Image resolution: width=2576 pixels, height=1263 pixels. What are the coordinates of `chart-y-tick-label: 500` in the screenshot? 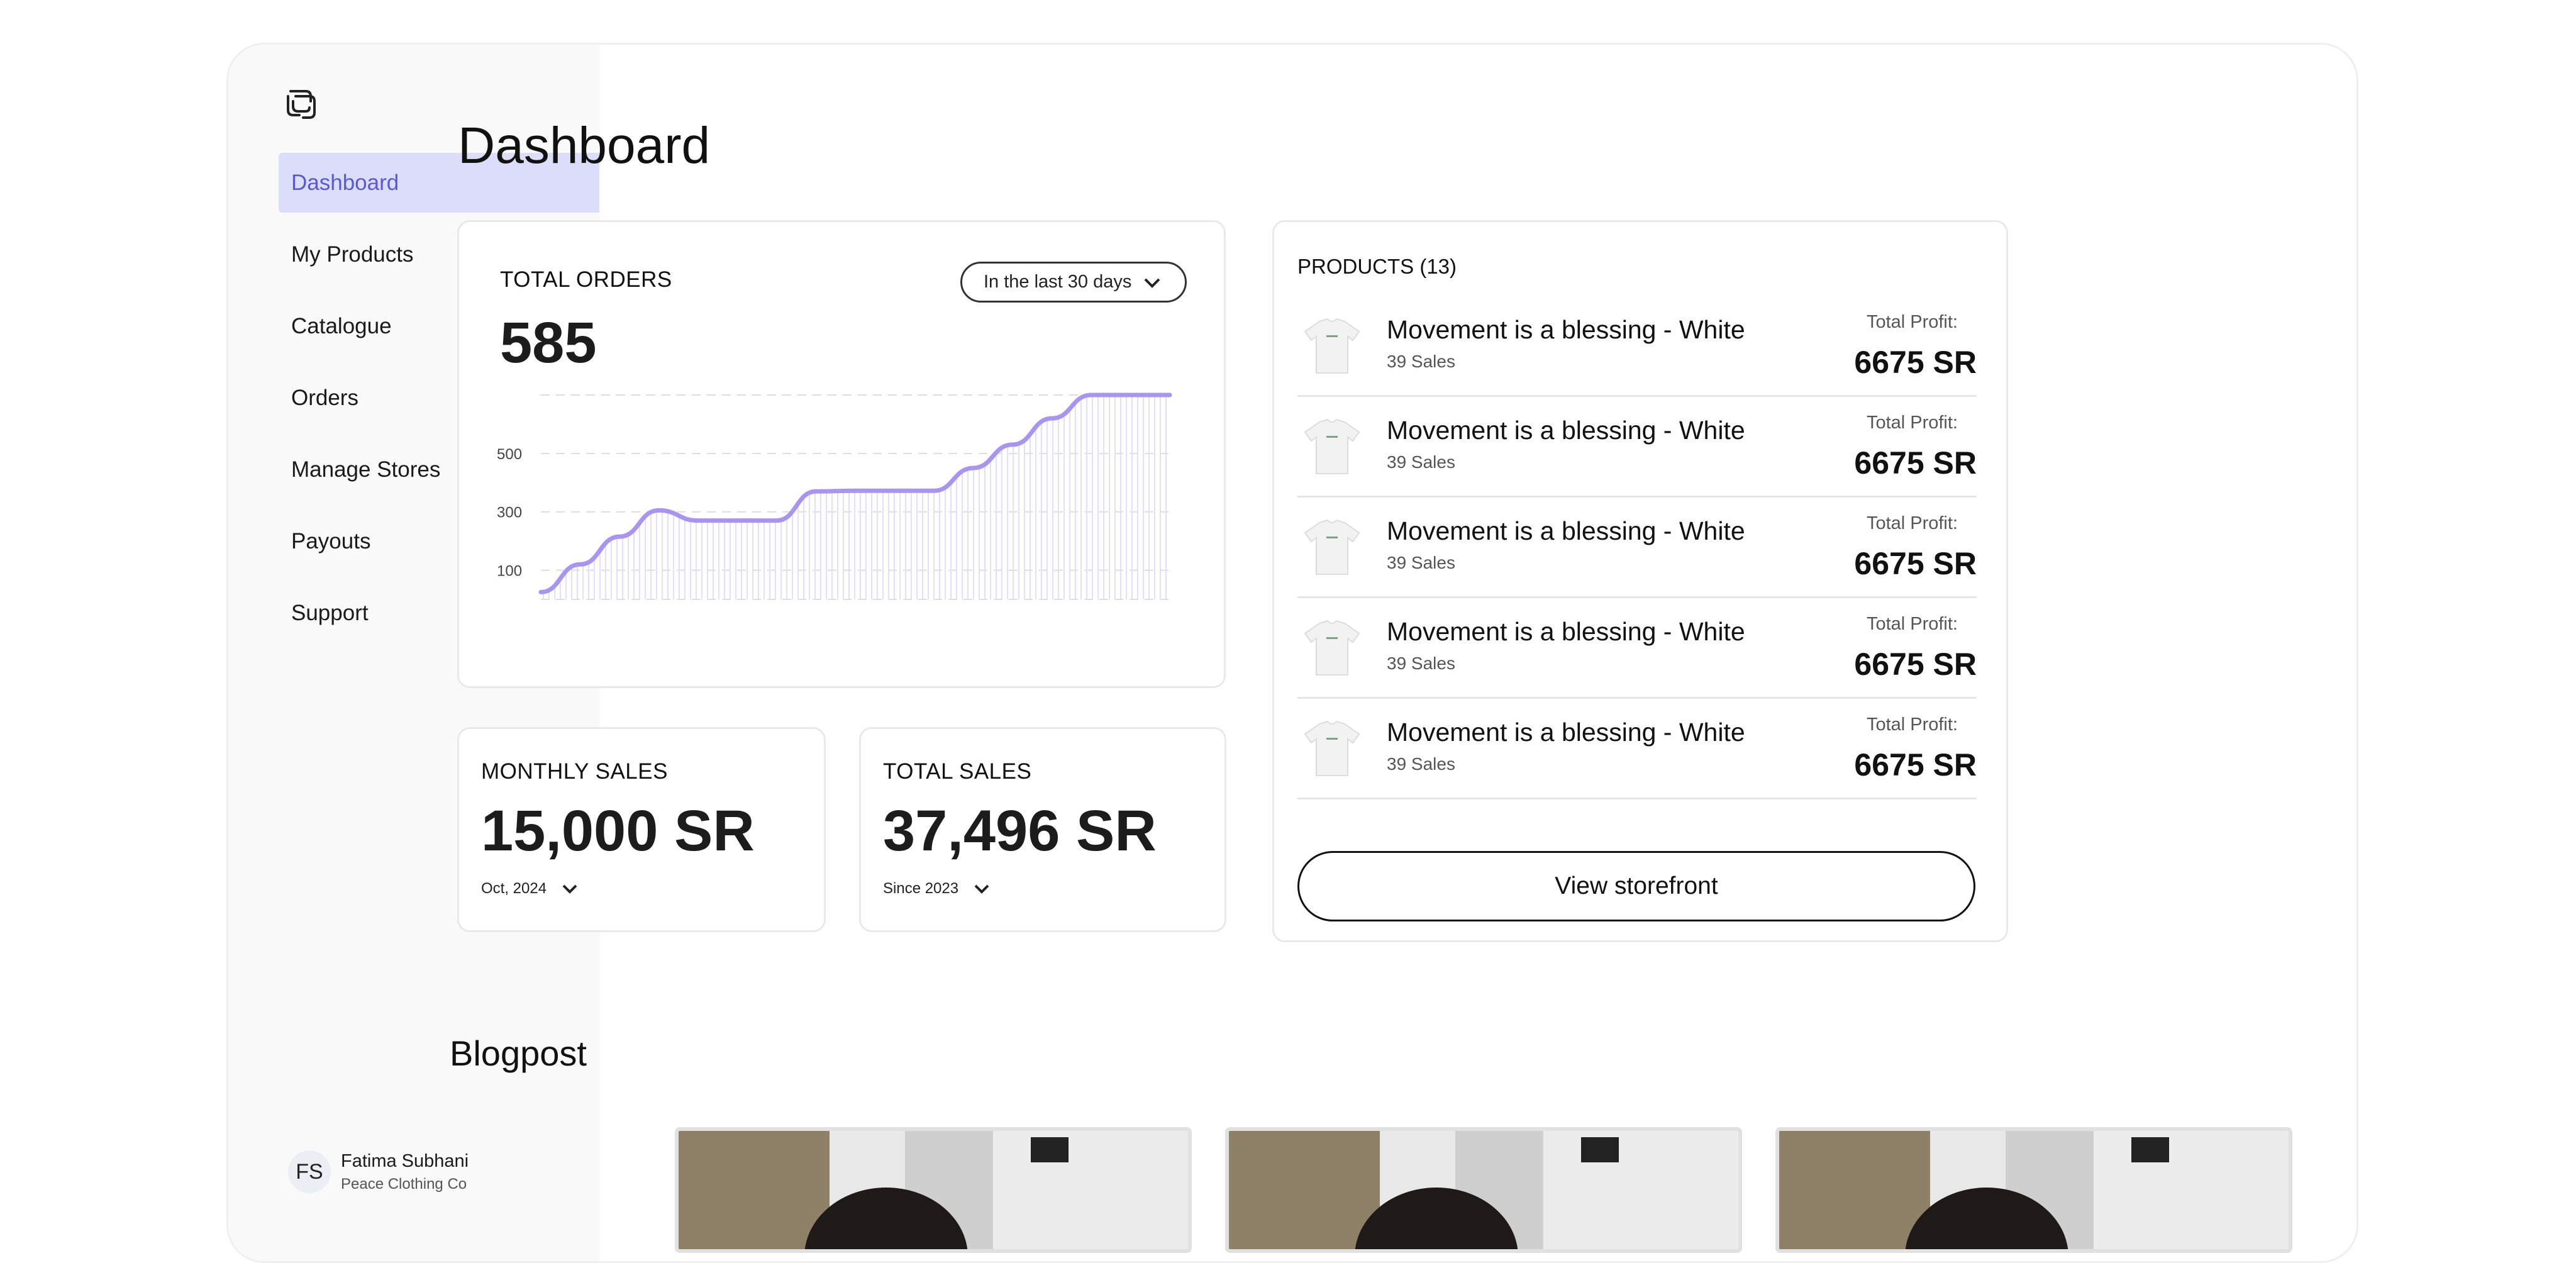 It's located at (509, 454).